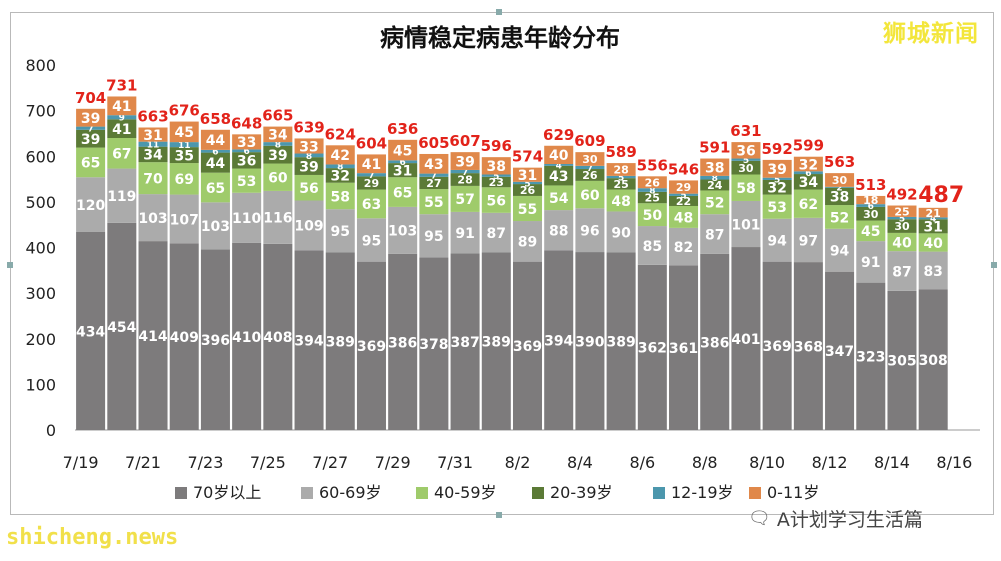  What do you see at coordinates (933, 361) in the screenshot?
I see `bar-data-label: 308` at bounding box center [933, 361].